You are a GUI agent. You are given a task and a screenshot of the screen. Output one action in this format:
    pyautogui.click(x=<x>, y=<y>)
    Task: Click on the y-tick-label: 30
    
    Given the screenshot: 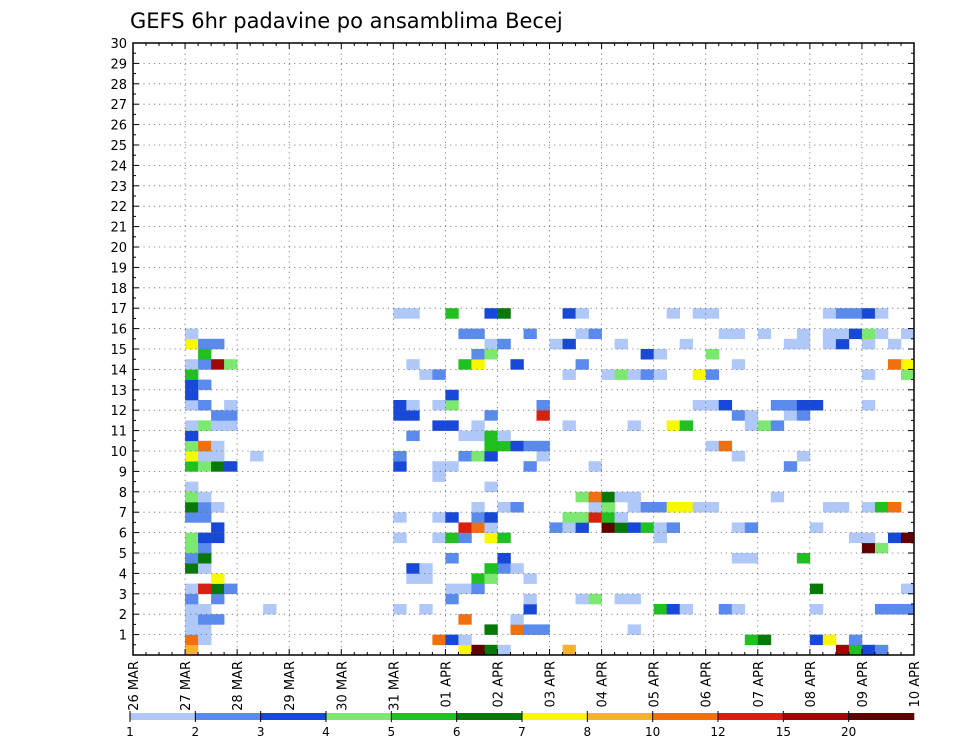 What is the action you would take?
    pyautogui.click(x=118, y=44)
    